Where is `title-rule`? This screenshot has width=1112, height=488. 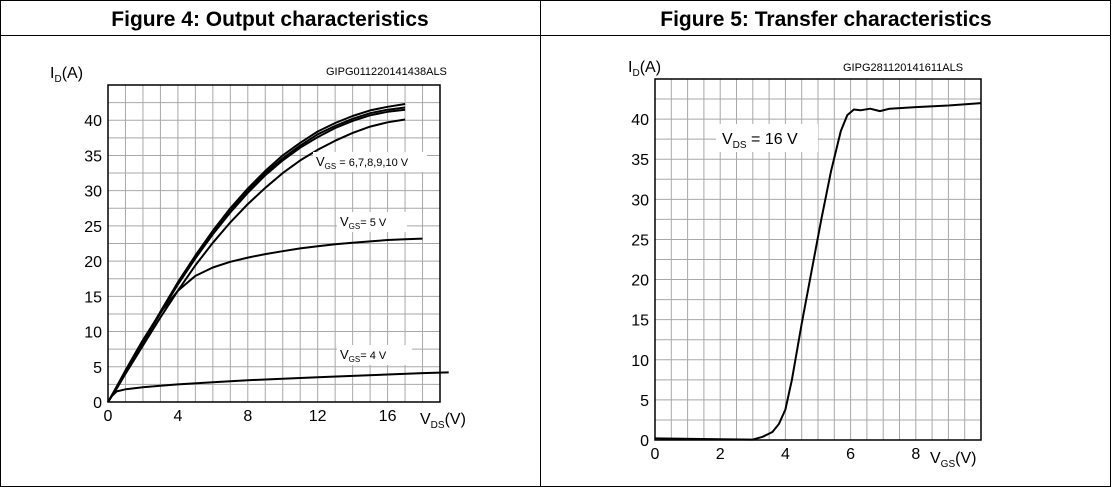 title-rule is located at coordinates (555, 35).